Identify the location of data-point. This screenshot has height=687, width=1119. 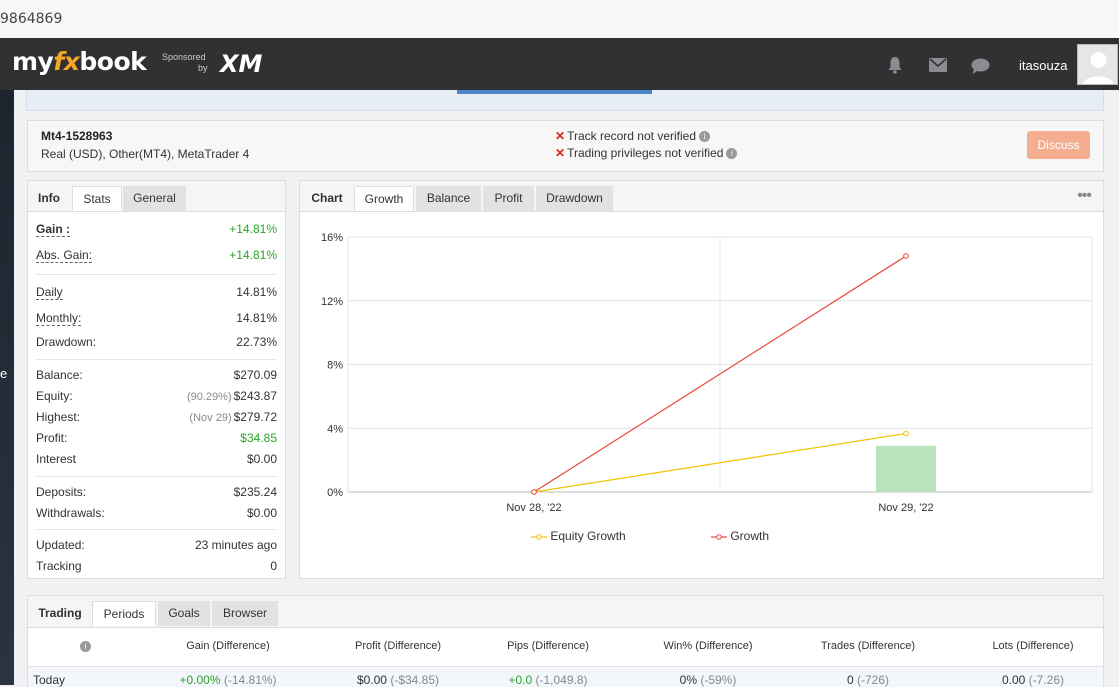
(906, 256).